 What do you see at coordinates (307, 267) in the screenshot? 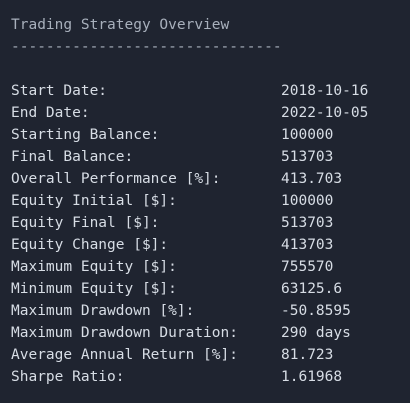
I see `metric-value: 755570` at bounding box center [307, 267].